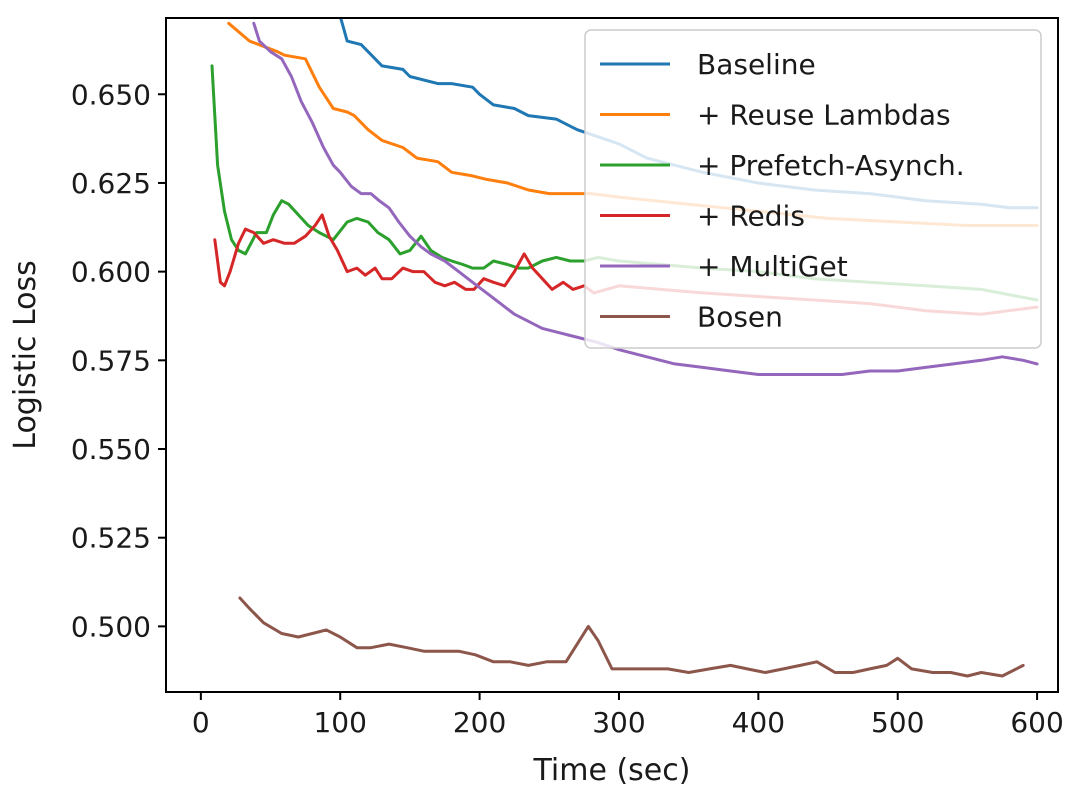  What do you see at coordinates (25, 354) in the screenshot?
I see `y-axis-label: Logistic Loss` at bounding box center [25, 354].